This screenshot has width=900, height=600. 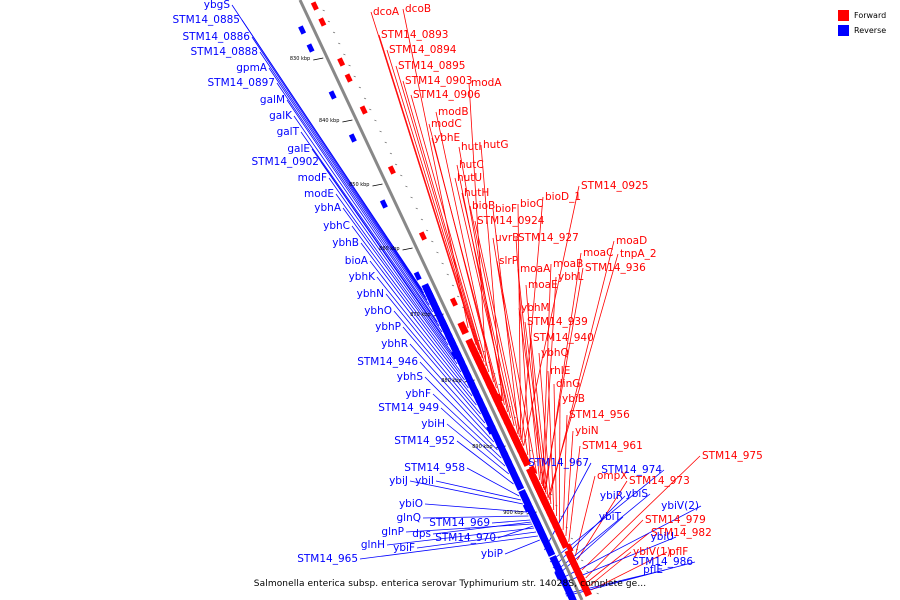 What do you see at coordinates (327, 559) in the screenshot?
I see `label-stm14-965: STM14_965` at bounding box center [327, 559].